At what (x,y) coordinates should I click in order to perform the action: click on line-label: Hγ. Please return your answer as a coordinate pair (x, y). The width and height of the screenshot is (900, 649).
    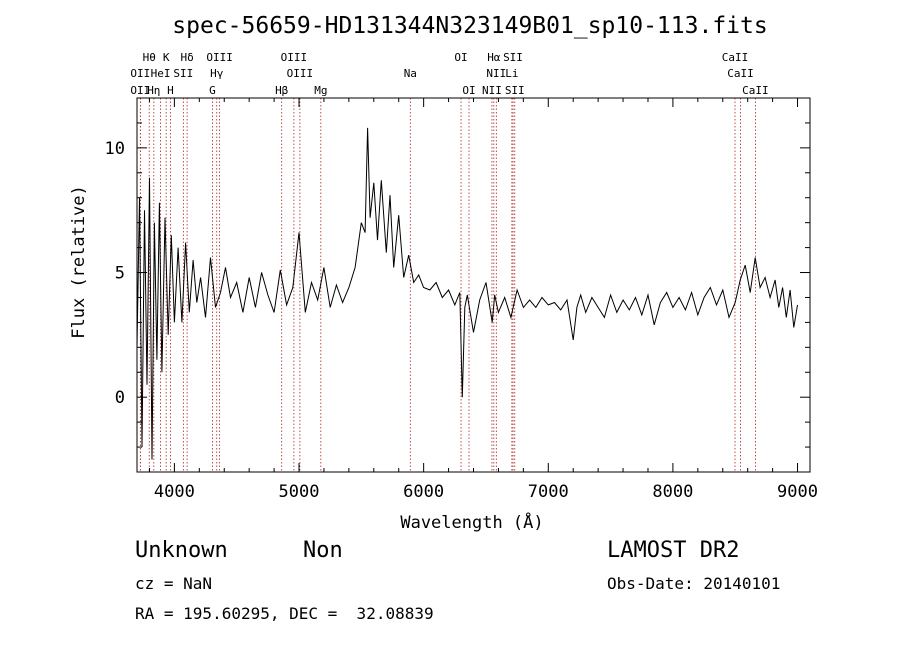
    Looking at the image, I should click on (217, 73).